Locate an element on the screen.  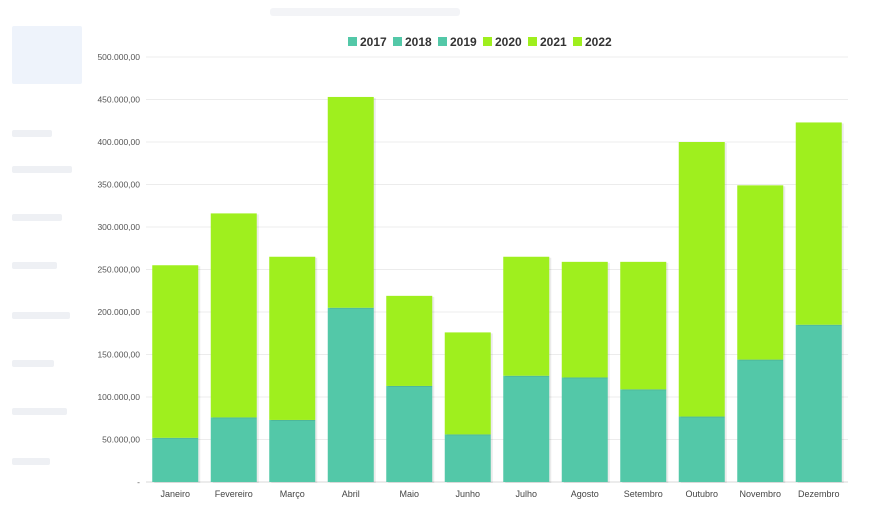
x-category-label: Março is located at coordinates (292, 494).